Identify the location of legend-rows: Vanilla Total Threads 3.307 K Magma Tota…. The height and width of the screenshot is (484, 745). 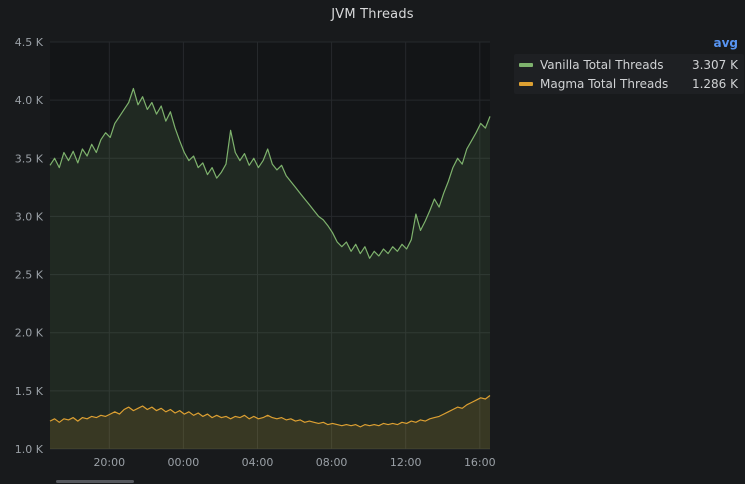
(629, 74).